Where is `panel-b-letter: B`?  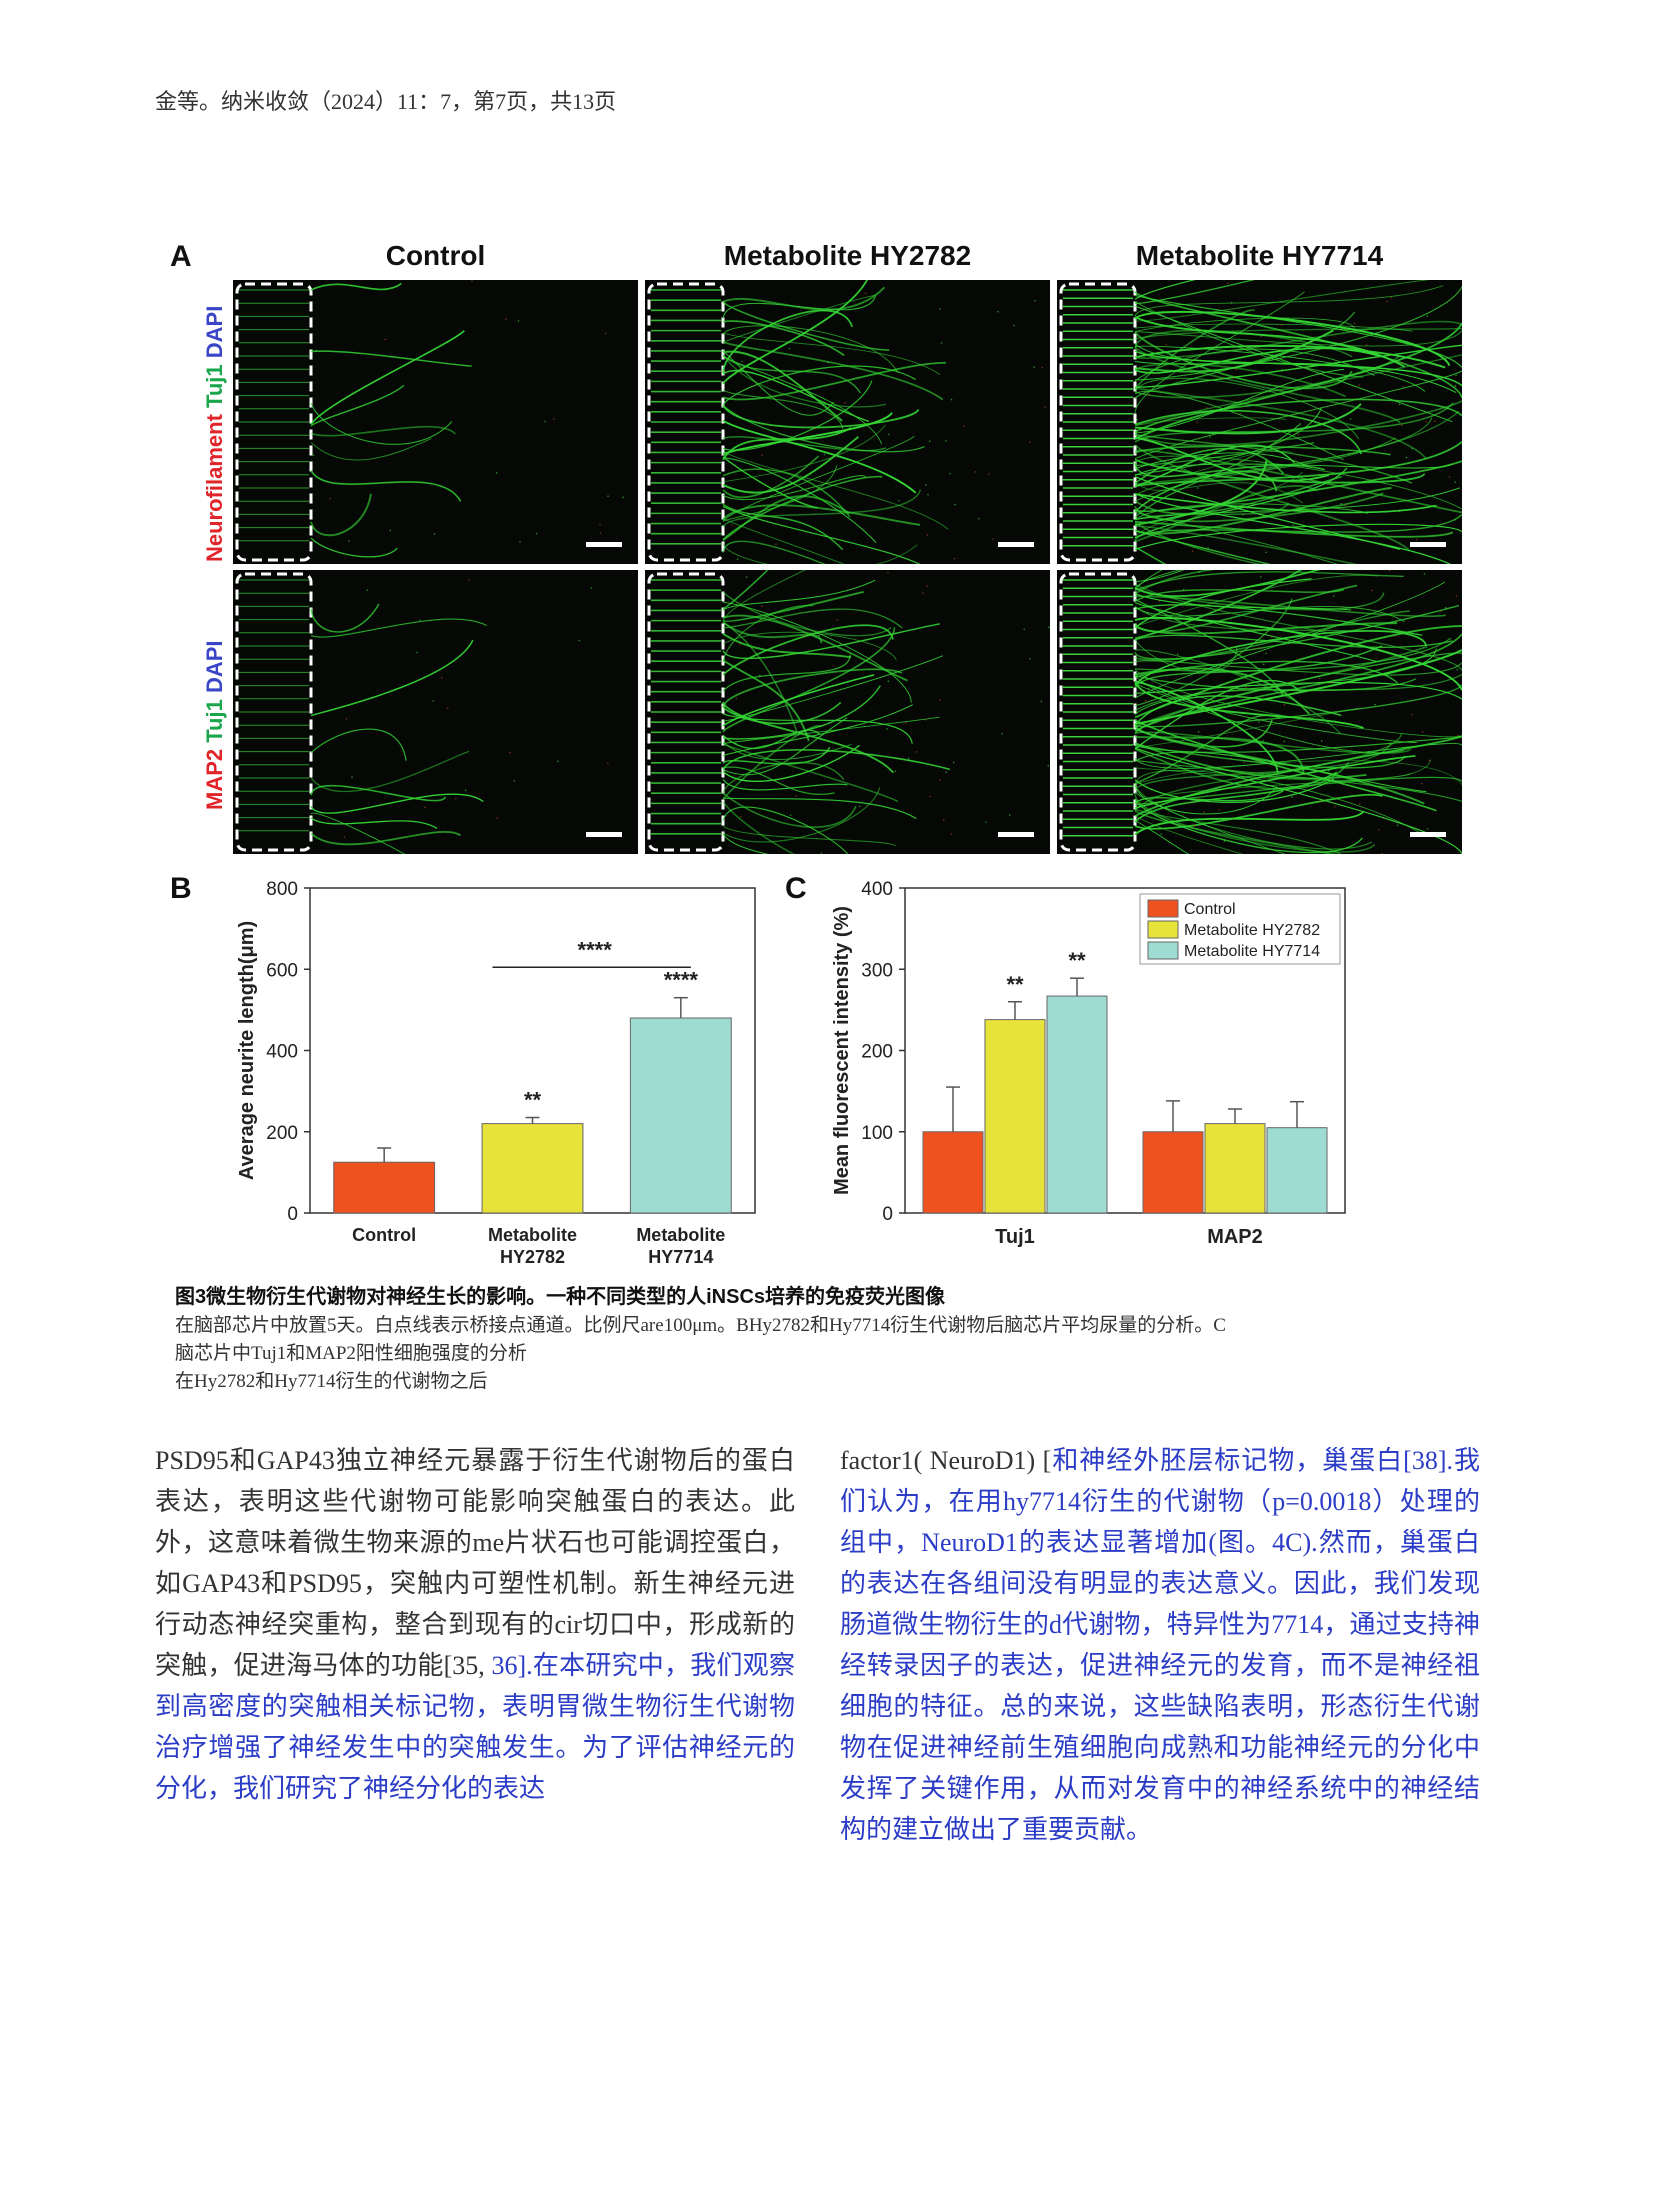
panel-b-letter: B is located at coordinates (181, 888).